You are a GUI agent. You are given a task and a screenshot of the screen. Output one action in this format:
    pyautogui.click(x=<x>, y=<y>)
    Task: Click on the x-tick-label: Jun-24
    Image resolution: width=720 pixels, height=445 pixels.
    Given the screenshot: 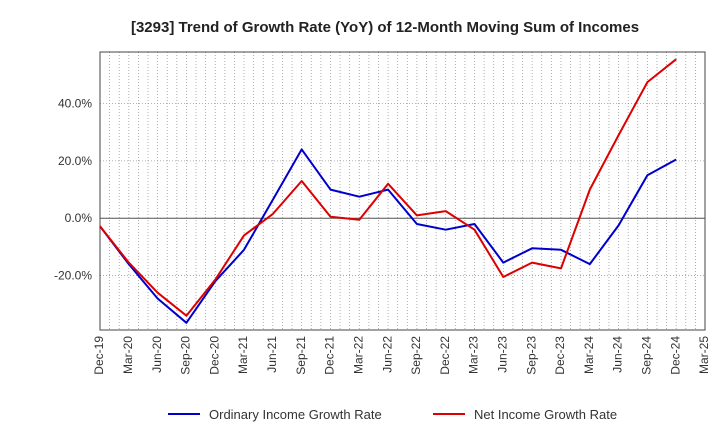 What is the action you would take?
    pyautogui.click(x=618, y=354)
    